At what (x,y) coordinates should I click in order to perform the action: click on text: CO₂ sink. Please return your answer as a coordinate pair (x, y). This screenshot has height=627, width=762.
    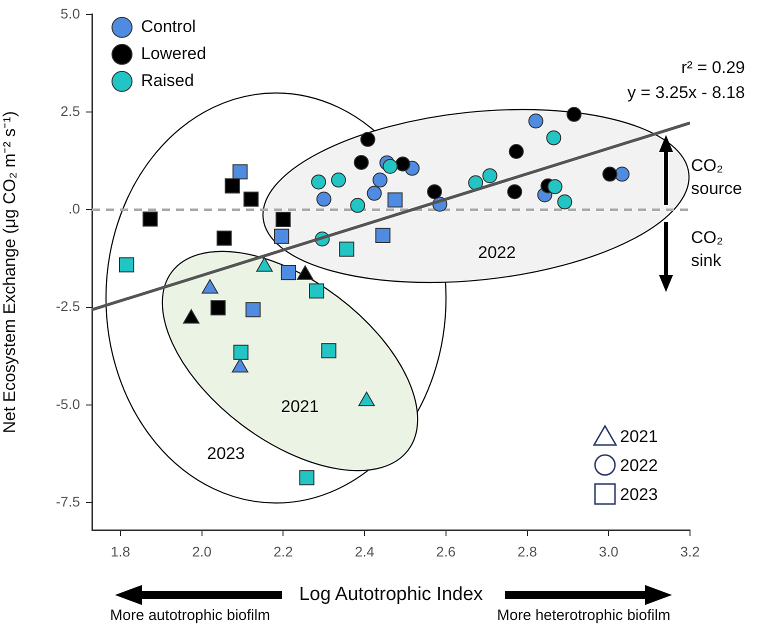
    Looking at the image, I should click on (707, 249).